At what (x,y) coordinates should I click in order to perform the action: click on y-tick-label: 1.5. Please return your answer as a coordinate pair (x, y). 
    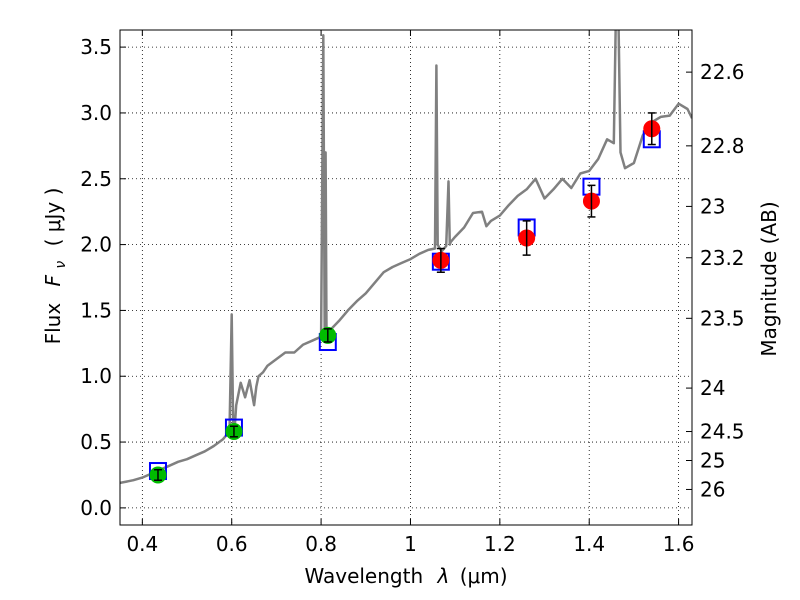
    Looking at the image, I should click on (96, 310).